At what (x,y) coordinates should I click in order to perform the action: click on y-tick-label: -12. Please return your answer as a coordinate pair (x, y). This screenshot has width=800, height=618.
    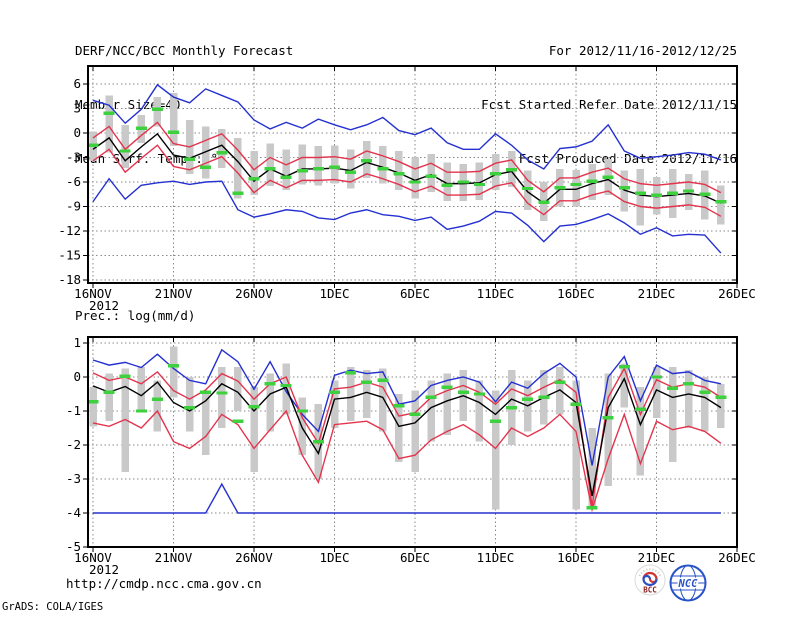
    Looking at the image, I should click on (69, 230).